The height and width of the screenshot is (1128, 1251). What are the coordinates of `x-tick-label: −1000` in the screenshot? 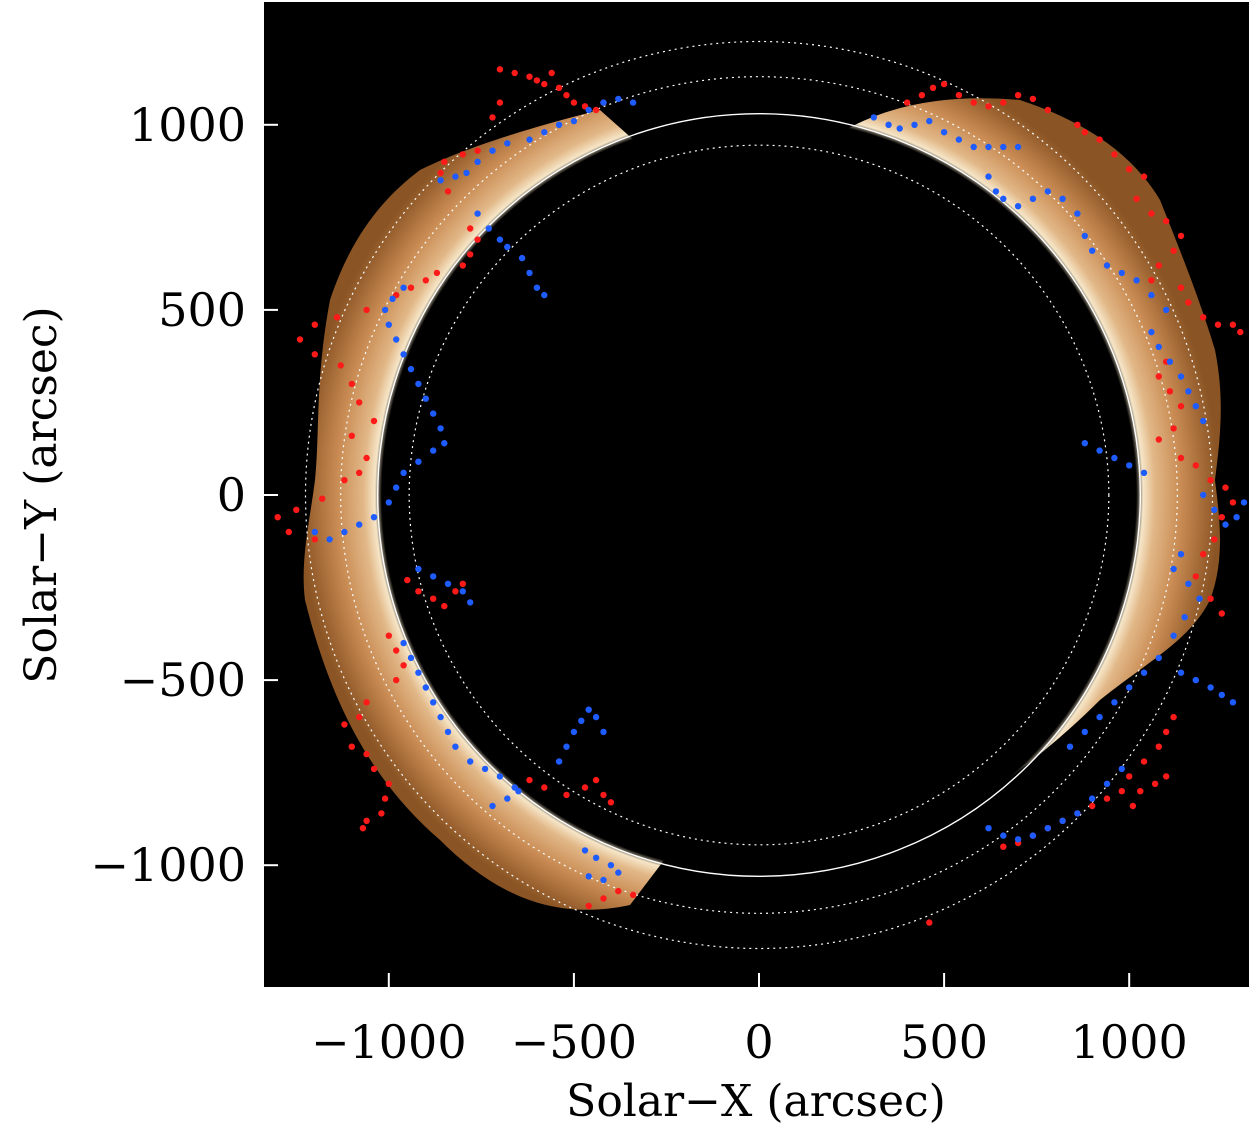 It's located at (389, 1042).